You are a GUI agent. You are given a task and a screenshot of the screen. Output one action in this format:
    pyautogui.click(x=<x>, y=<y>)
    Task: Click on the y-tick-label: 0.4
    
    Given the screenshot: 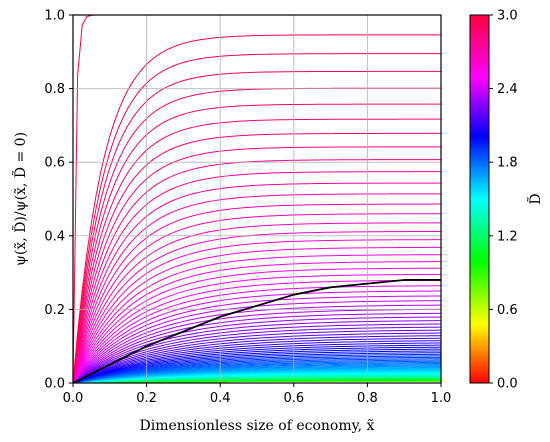 What is the action you would take?
    pyautogui.click(x=54, y=236)
    